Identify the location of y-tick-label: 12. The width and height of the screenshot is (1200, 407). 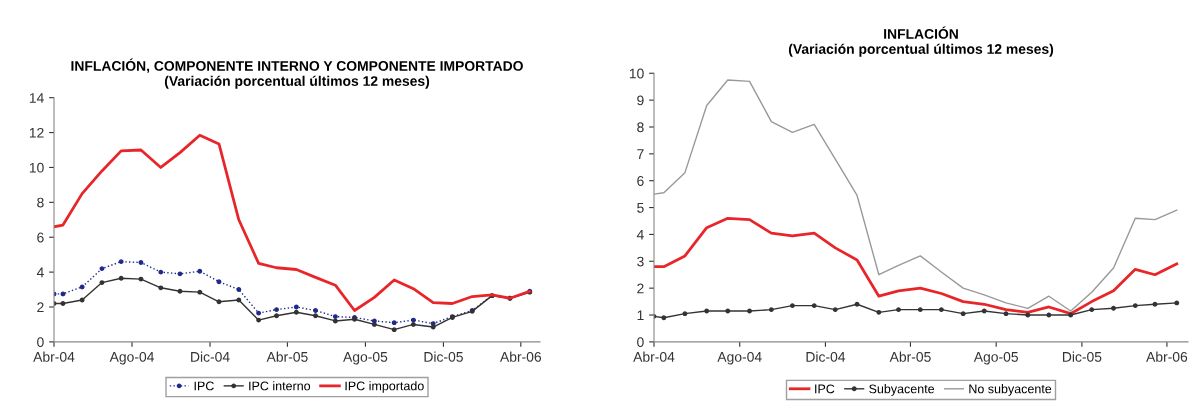
(36, 132).